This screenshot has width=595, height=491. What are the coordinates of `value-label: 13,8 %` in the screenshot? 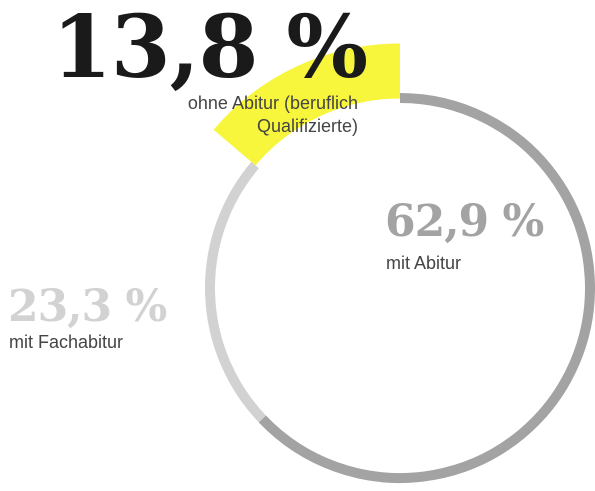 It's located at (210, 49).